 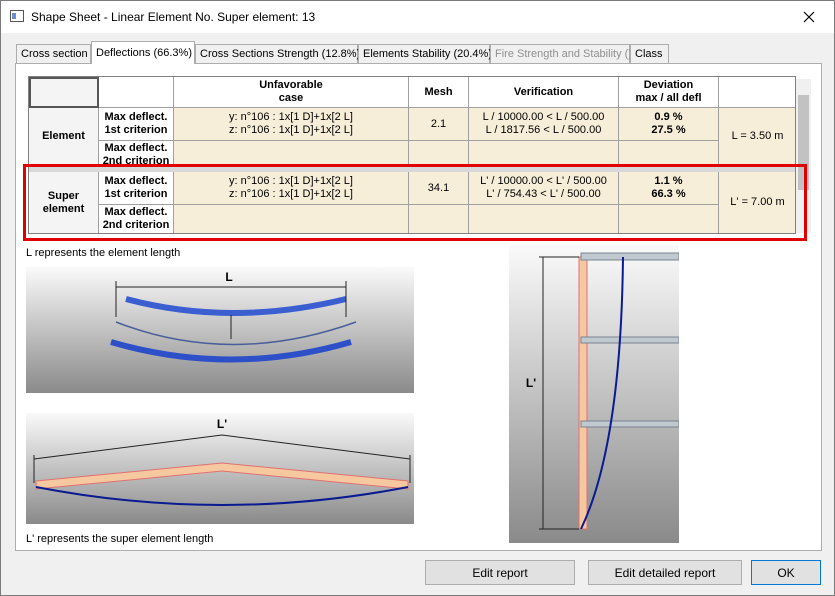 What do you see at coordinates (277, 53) in the screenshot?
I see `tab: Cross Sections Strength (12.8%)` at bounding box center [277, 53].